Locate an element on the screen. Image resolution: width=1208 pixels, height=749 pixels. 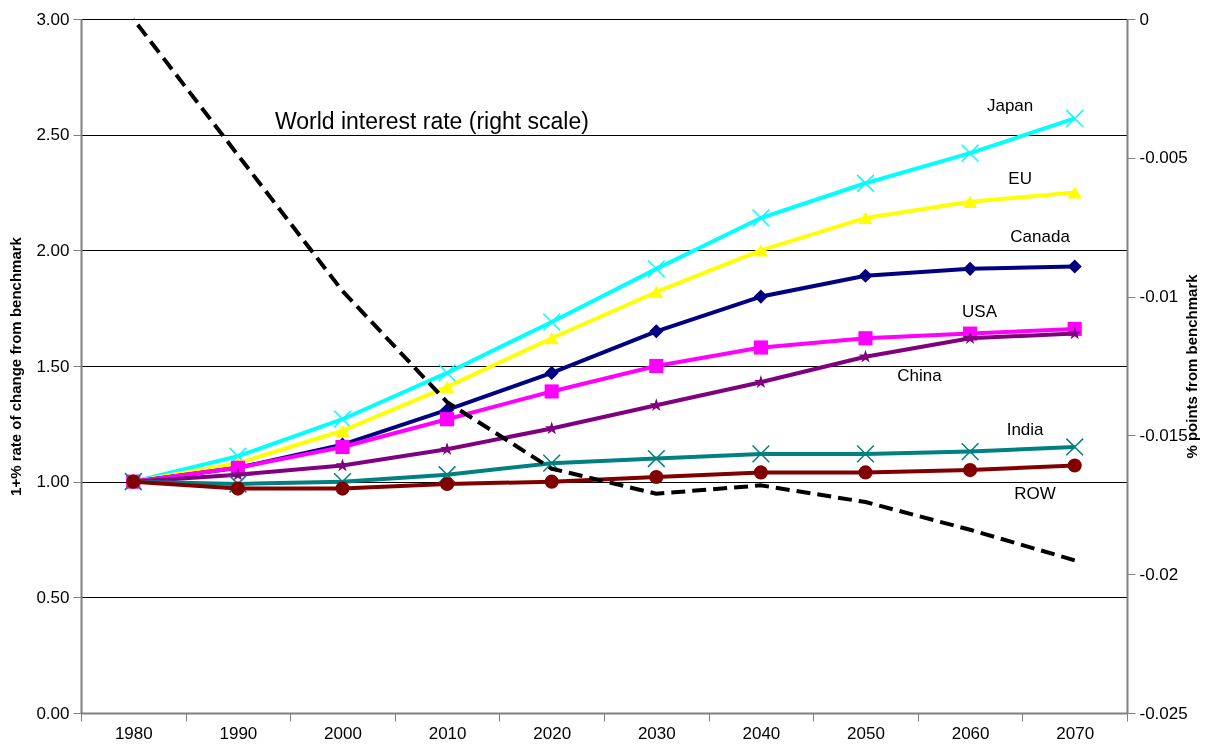
x-tick-label: 1990 is located at coordinates (238, 733).